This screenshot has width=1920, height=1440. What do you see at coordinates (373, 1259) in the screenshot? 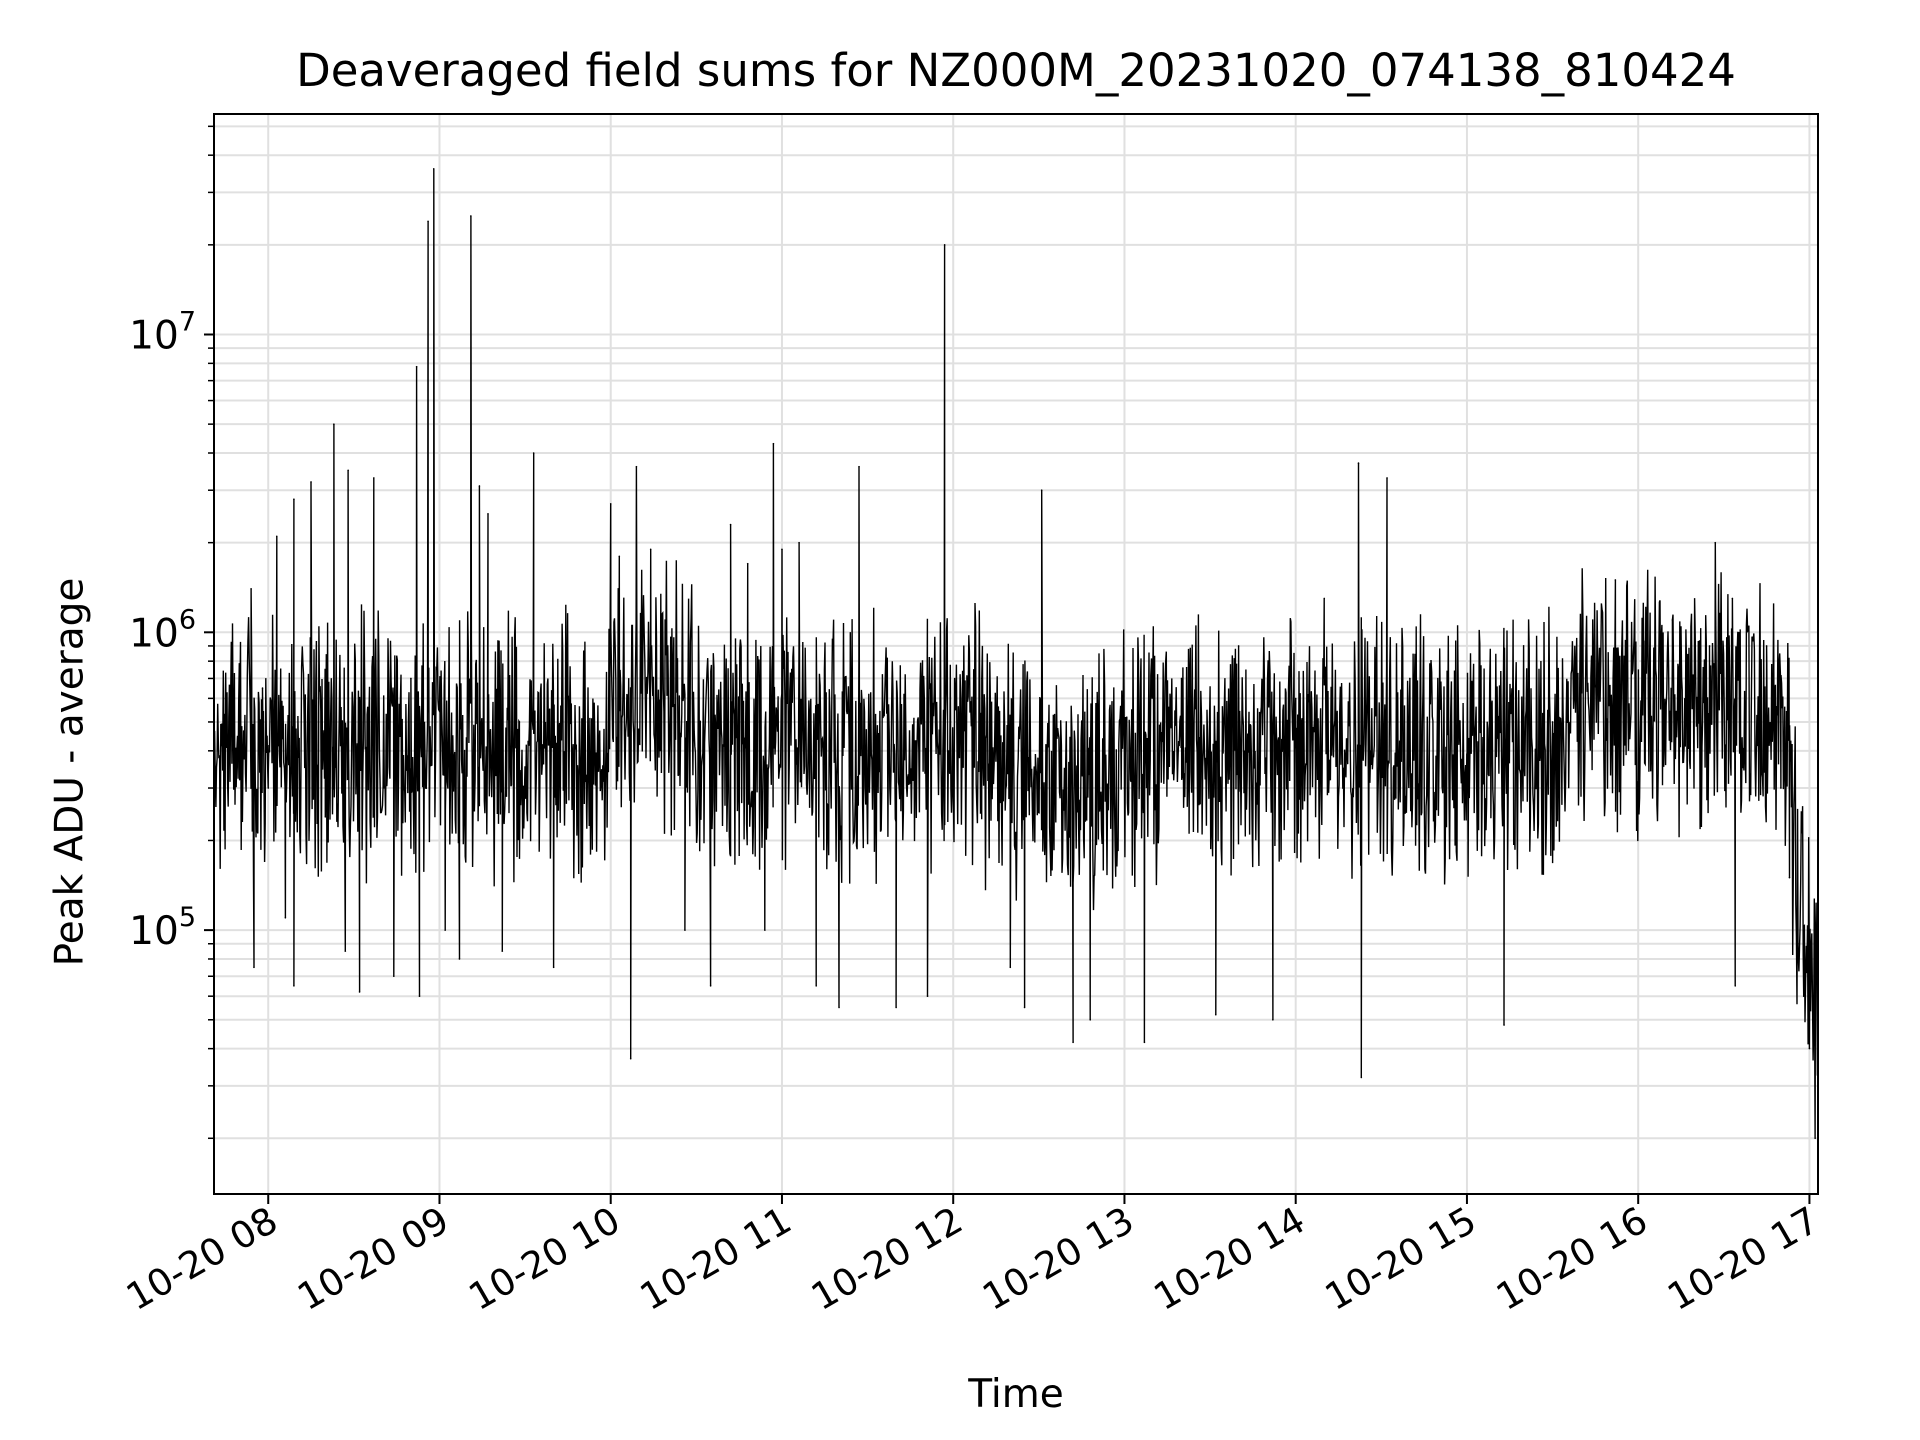
I see `x-tick-label: 10-20 09` at bounding box center [373, 1259].